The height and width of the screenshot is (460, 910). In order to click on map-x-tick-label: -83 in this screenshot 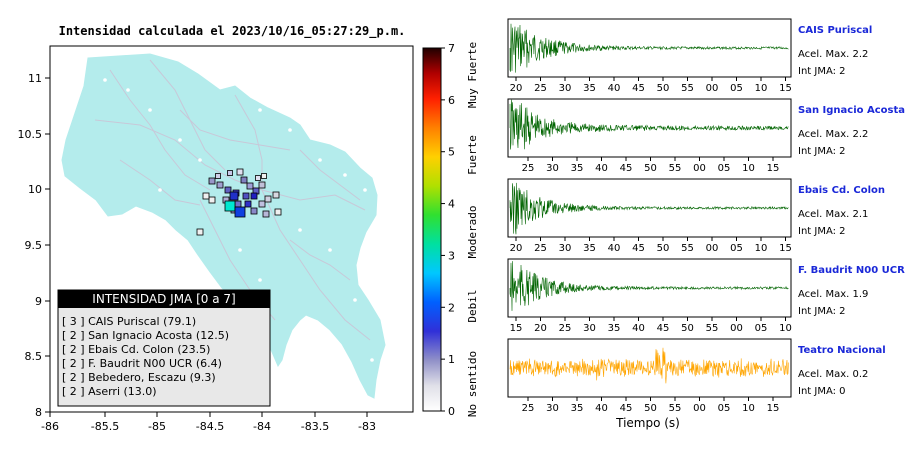, I will do `click(367, 426)`.